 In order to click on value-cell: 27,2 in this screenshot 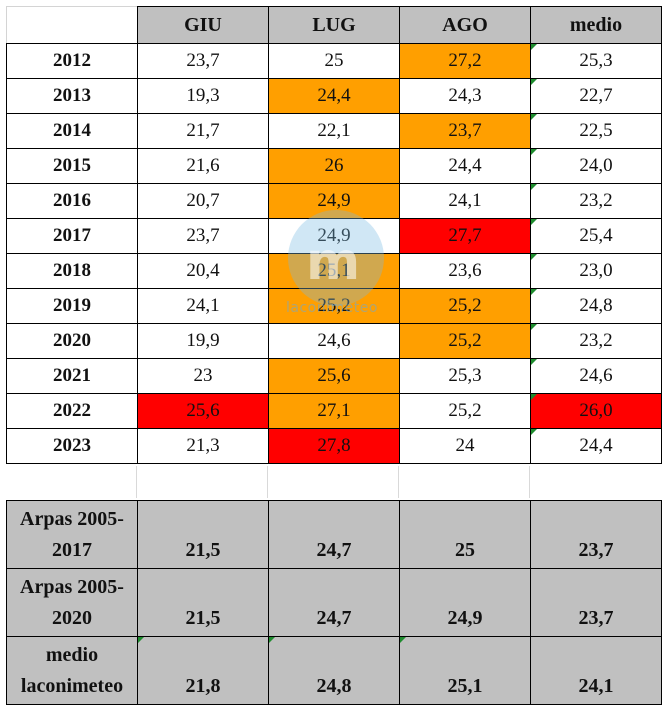, I will do `click(465, 61)`.